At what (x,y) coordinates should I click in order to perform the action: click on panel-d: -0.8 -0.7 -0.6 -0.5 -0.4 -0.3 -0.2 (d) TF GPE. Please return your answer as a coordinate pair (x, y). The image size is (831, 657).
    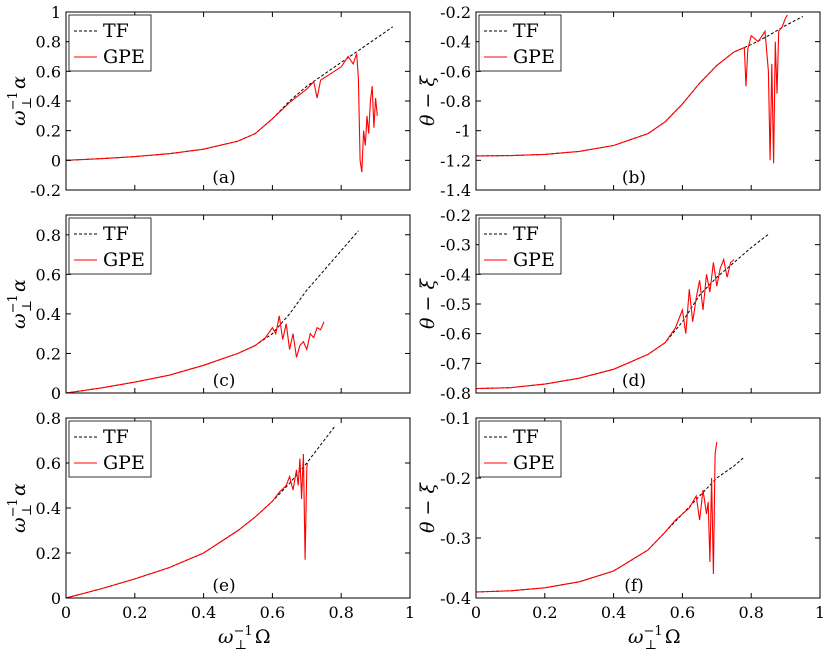
    Looking at the image, I should click on (630, 304).